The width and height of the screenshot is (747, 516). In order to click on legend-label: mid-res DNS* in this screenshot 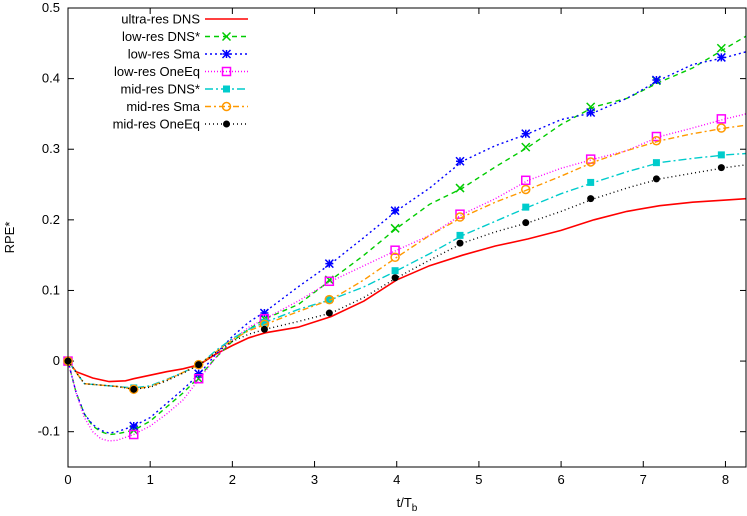, I will do `click(160, 89)`.